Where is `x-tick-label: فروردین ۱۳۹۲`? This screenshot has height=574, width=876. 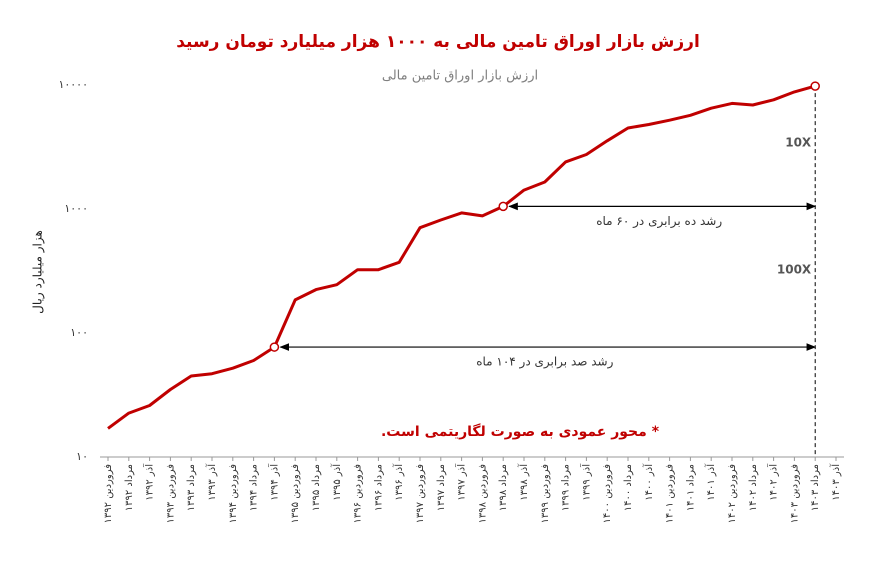
x-tick-label: فروردین ۱۳۹۲ is located at coordinates (108, 494).